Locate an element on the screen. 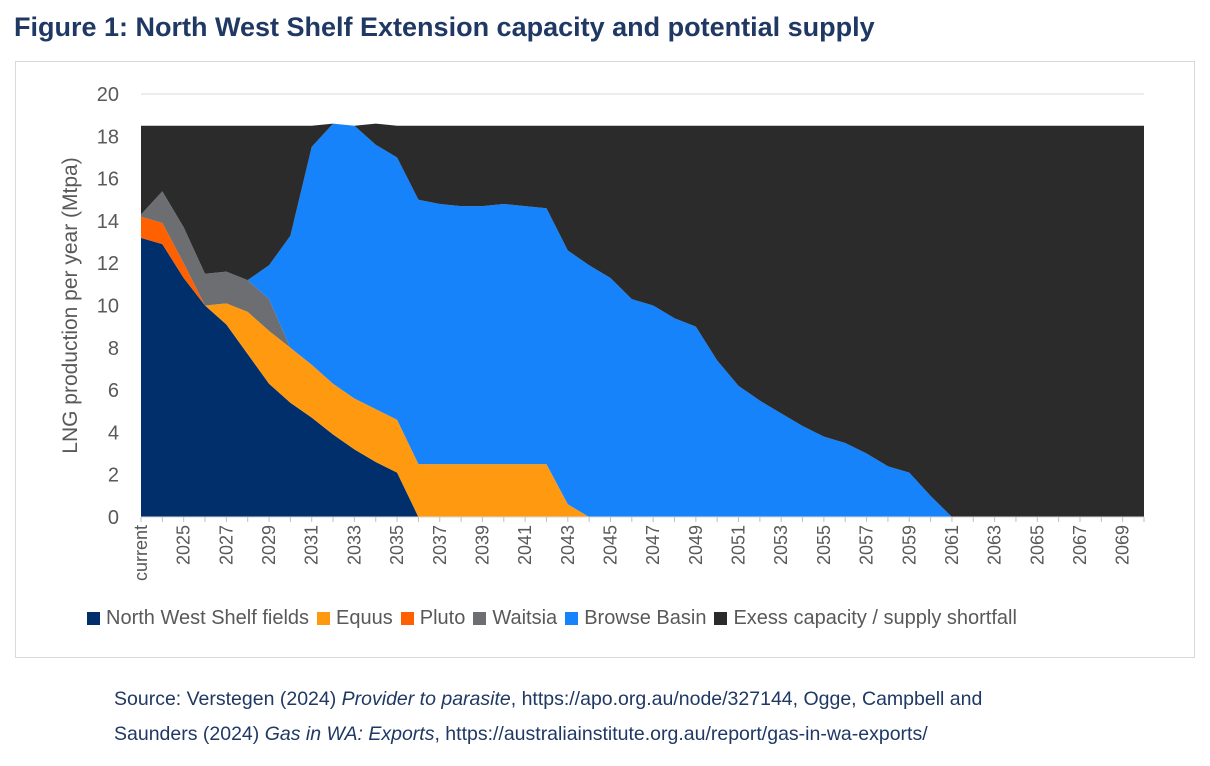 This screenshot has height=766, width=1210. x-tick-label: 2053 is located at coordinates (781, 545).